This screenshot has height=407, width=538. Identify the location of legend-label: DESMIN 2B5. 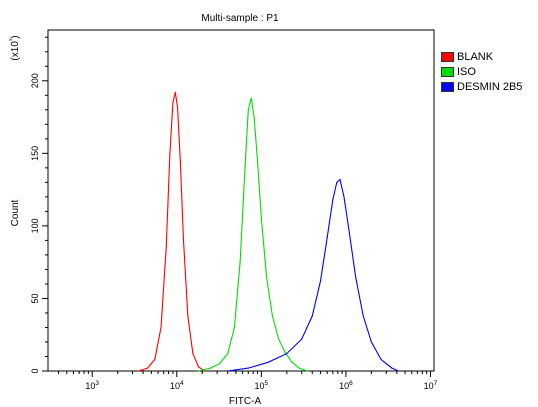
(490, 87).